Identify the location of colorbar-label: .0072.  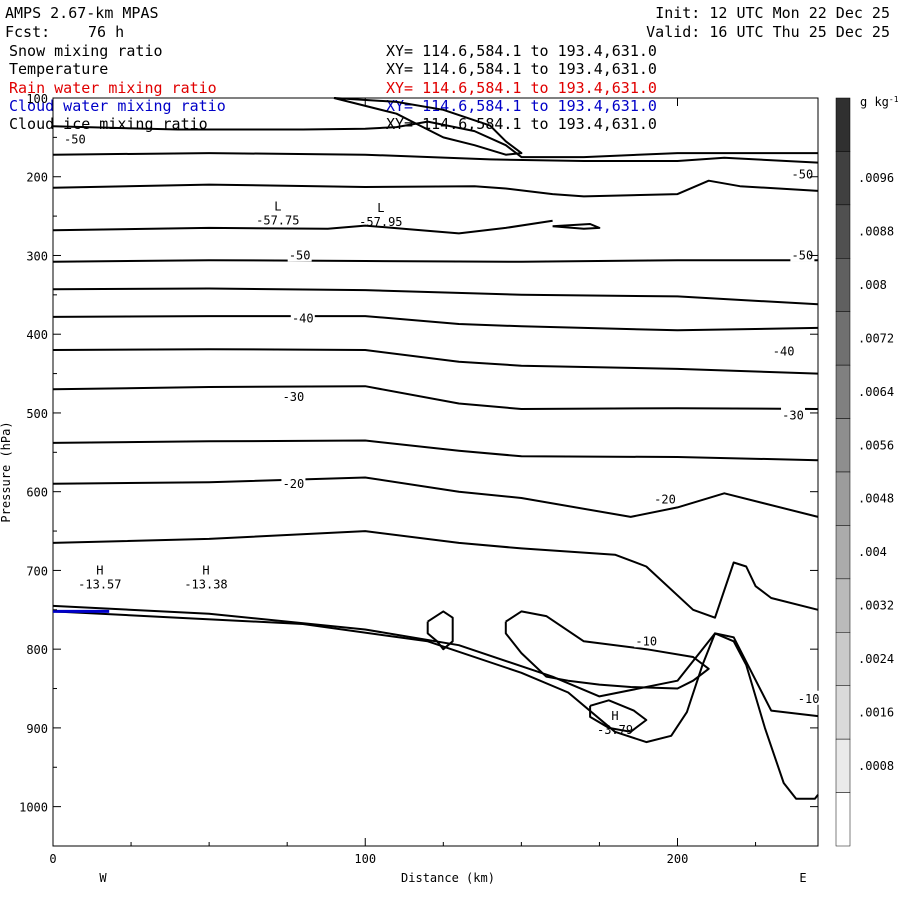
(876, 338).